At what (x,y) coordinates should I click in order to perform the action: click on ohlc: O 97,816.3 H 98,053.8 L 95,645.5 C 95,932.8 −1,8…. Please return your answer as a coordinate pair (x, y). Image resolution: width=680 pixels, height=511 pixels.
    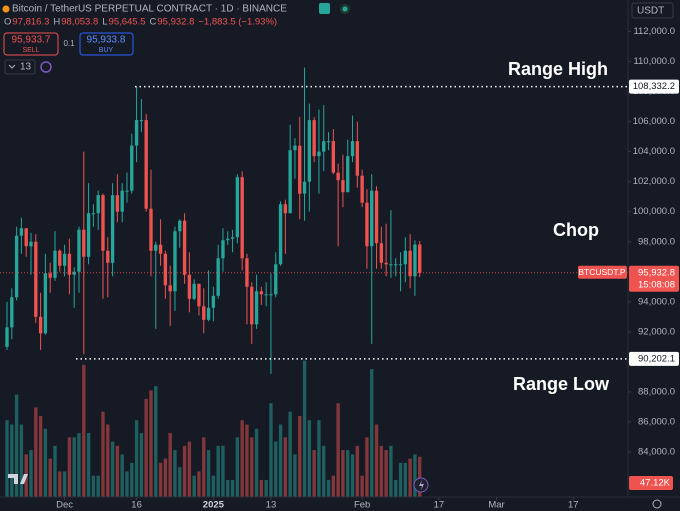
    Looking at the image, I should click on (140, 22).